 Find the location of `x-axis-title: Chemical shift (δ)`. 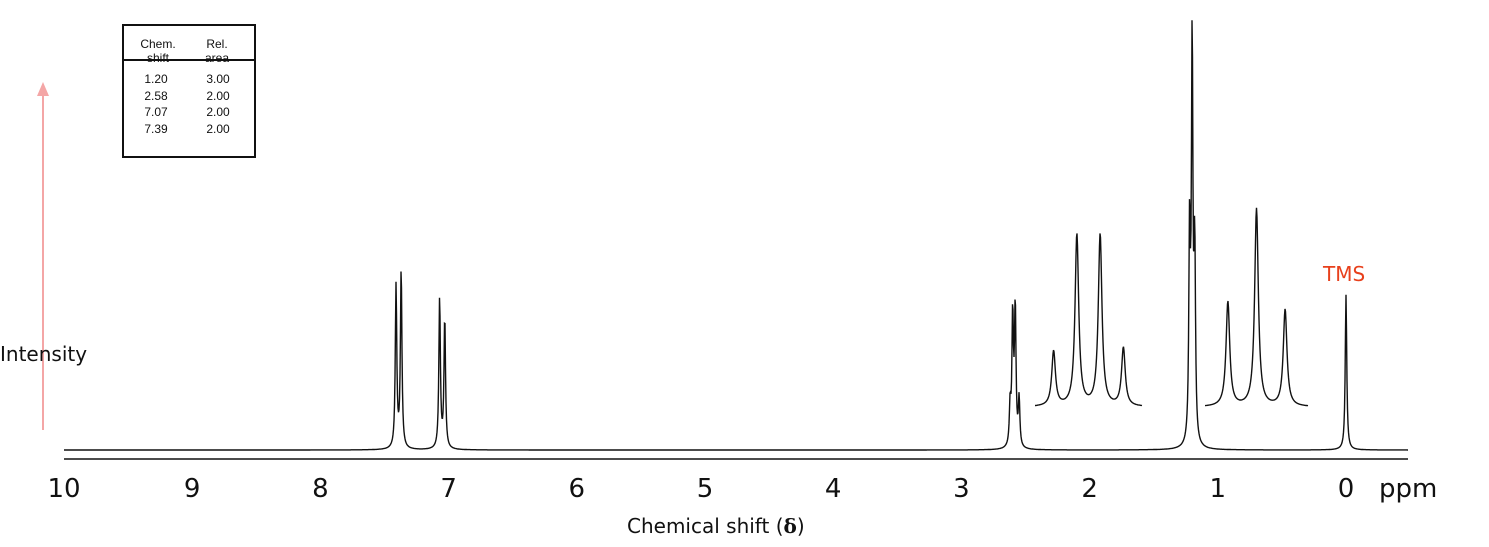

x-axis-title: Chemical shift (δ) is located at coordinates (716, 526).